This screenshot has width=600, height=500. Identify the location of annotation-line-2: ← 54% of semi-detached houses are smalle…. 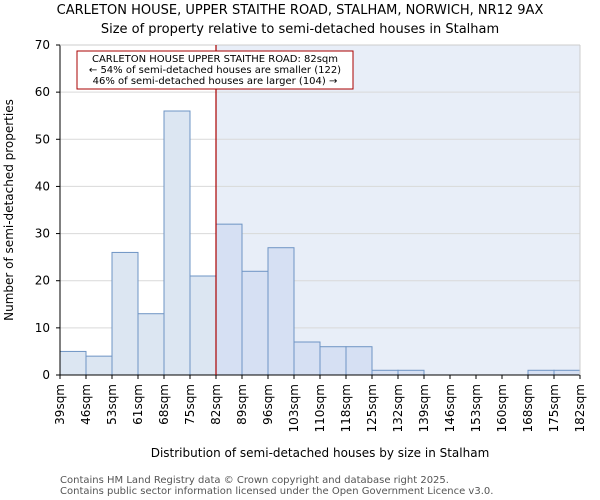
(215, 70).